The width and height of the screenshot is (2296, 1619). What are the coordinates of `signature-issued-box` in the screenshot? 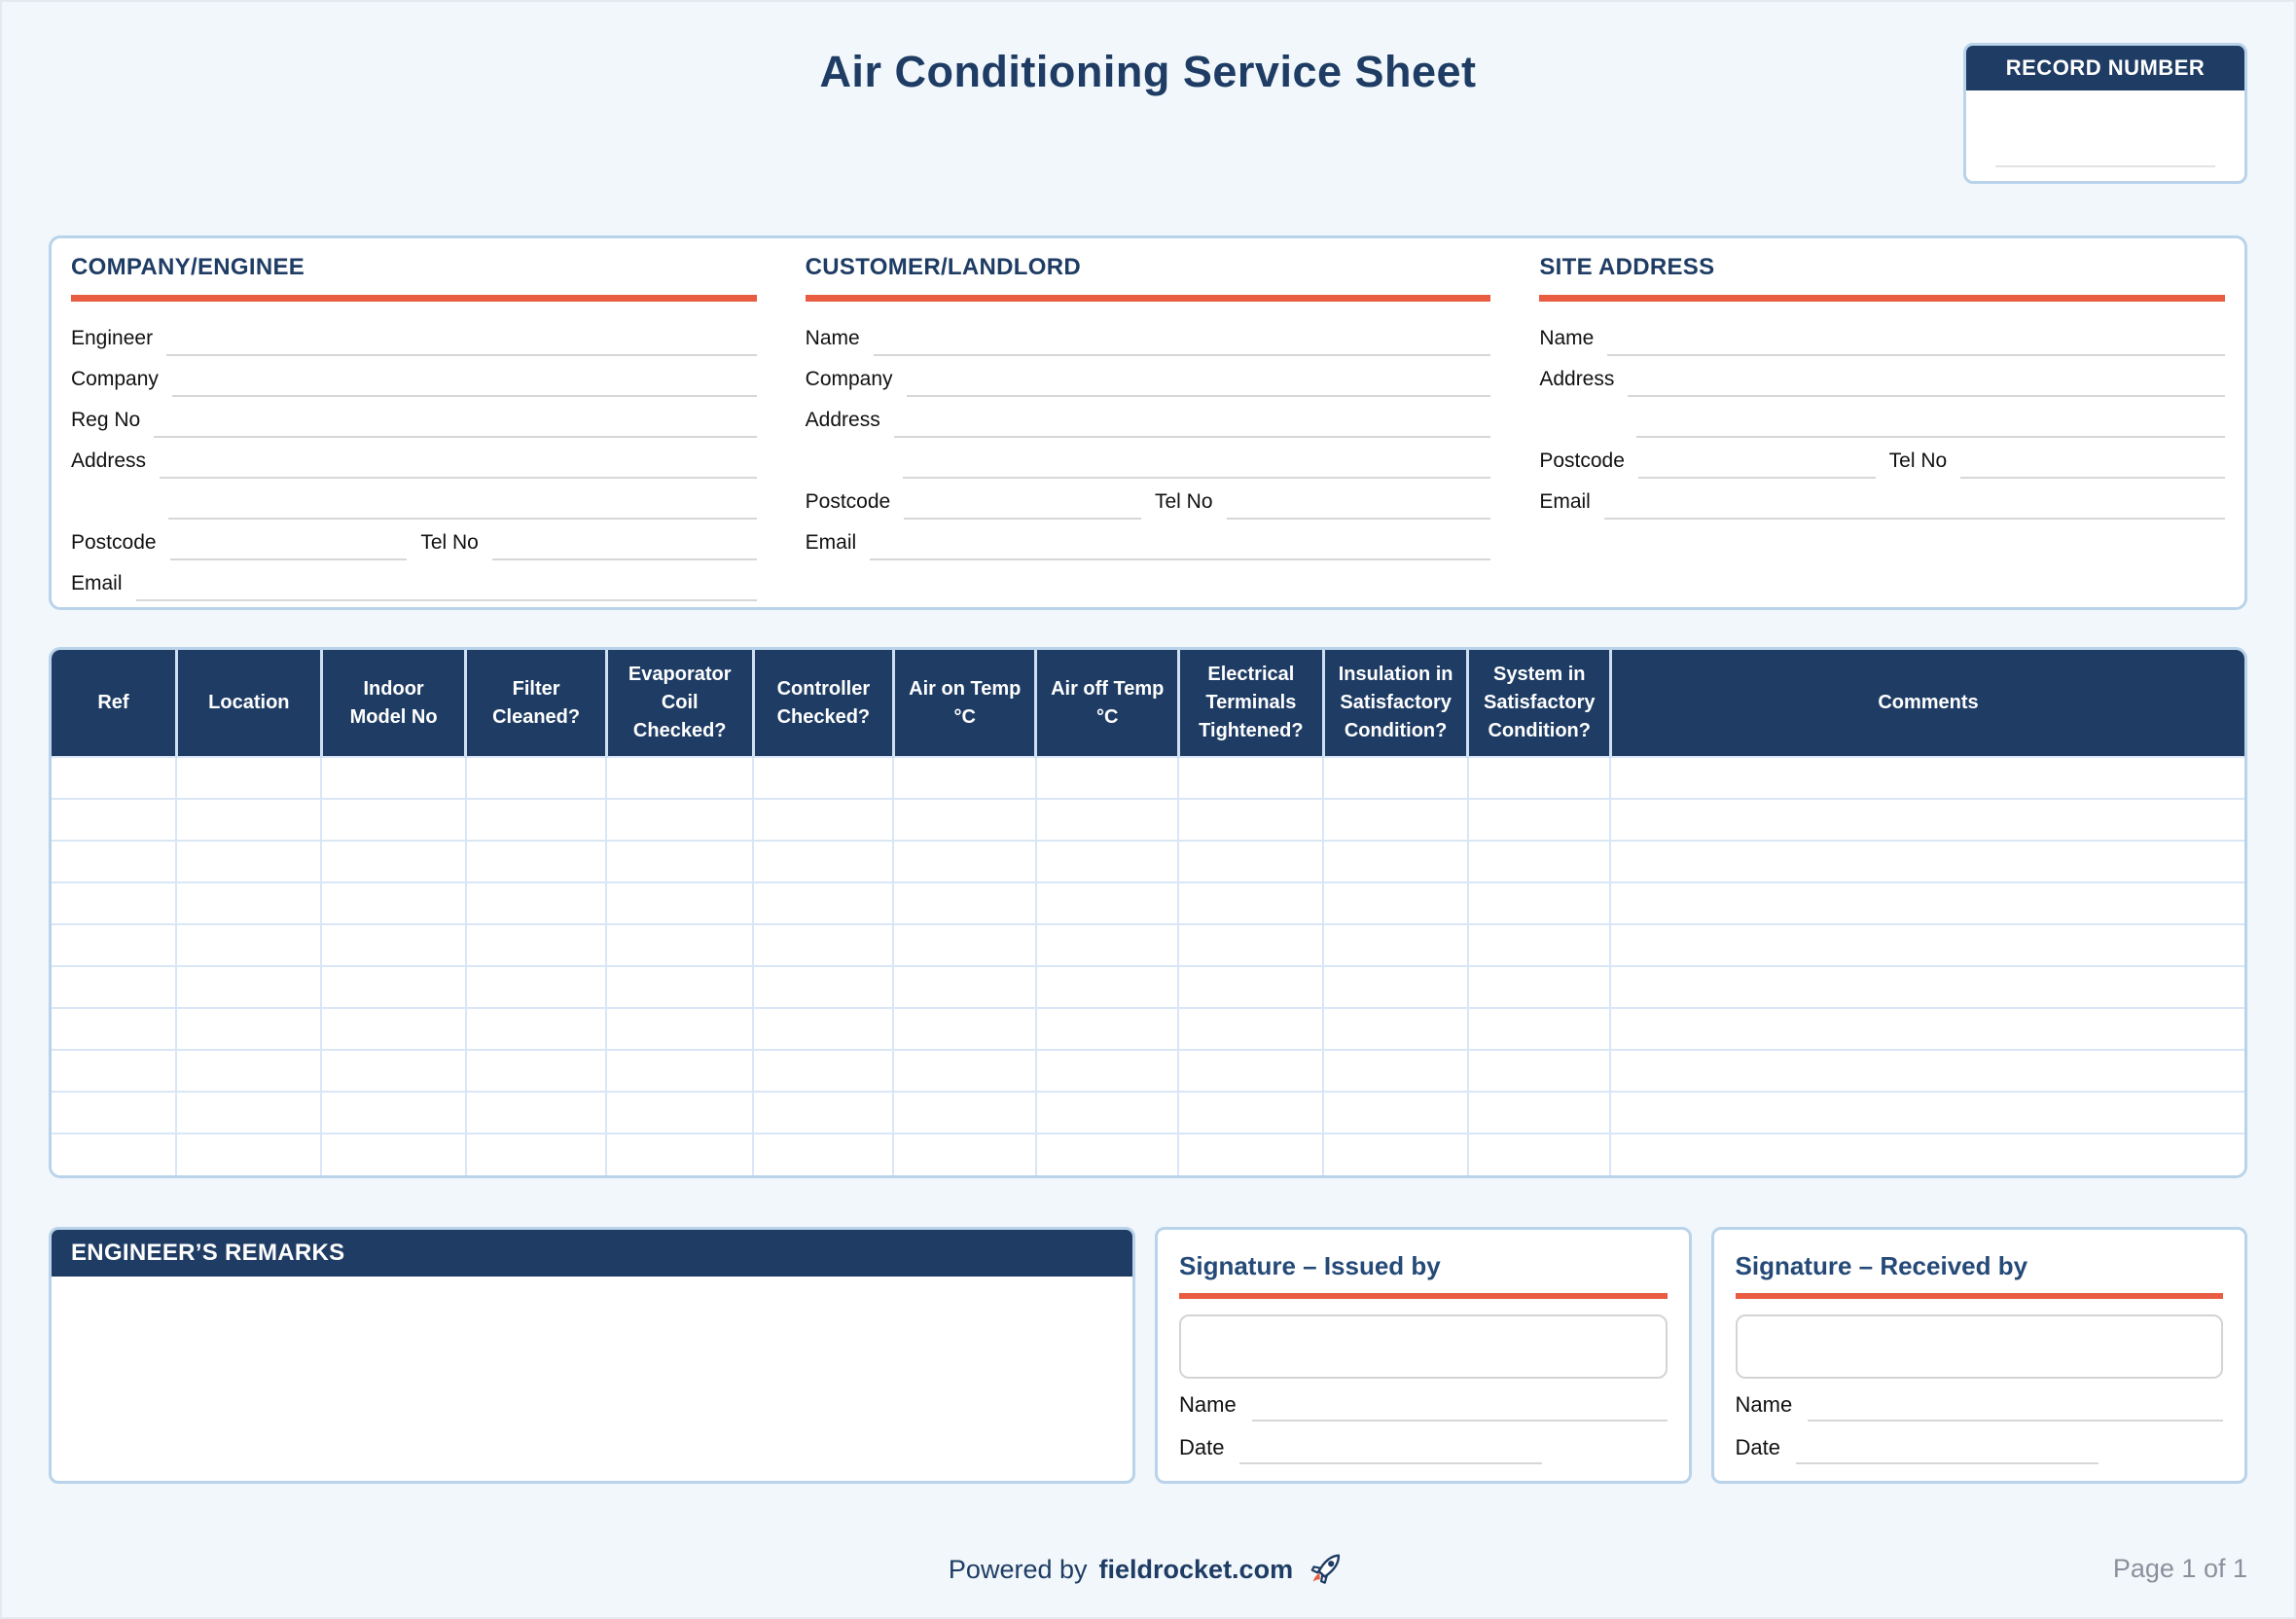 It's located at (1423, 1346).